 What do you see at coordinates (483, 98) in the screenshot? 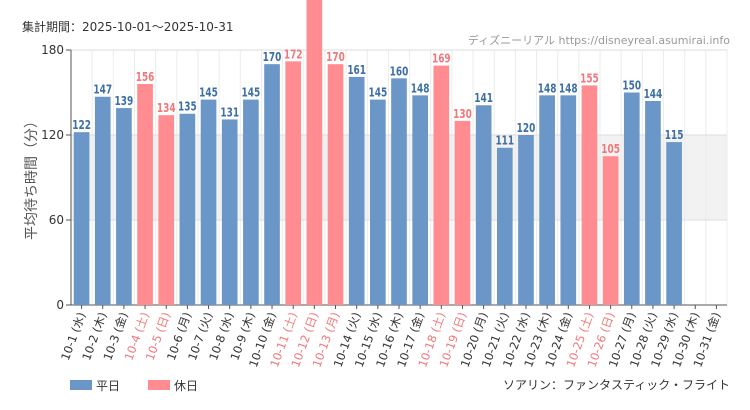
I see `data-label: 141` at bounding box center [483, 98].